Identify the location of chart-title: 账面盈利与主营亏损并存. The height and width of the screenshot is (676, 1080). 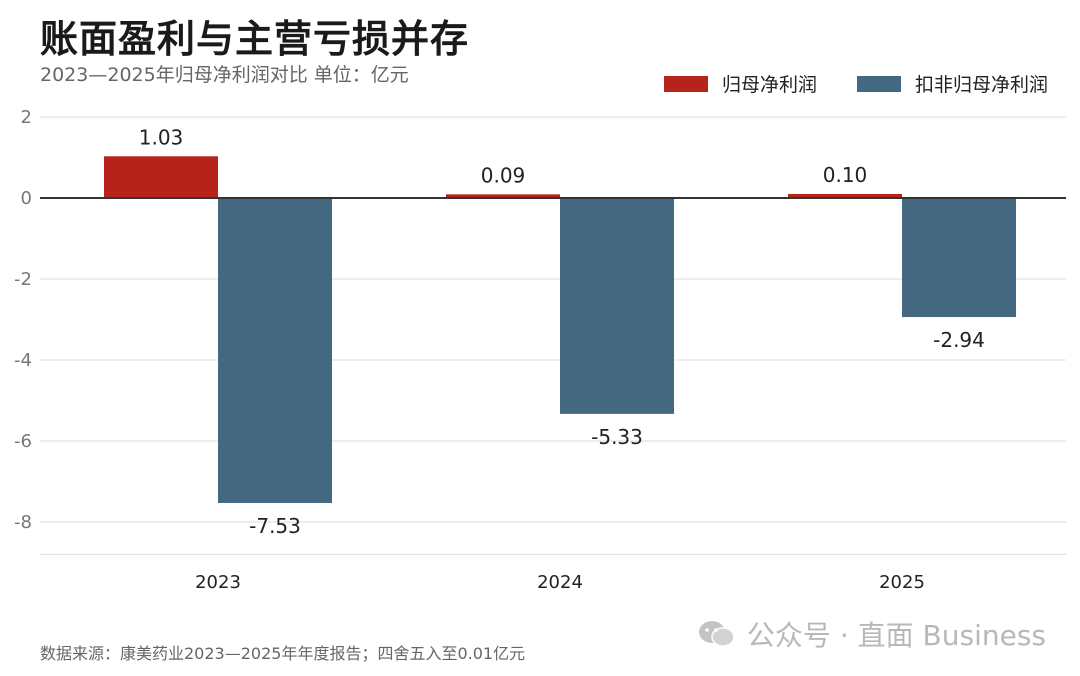
(255, 39).